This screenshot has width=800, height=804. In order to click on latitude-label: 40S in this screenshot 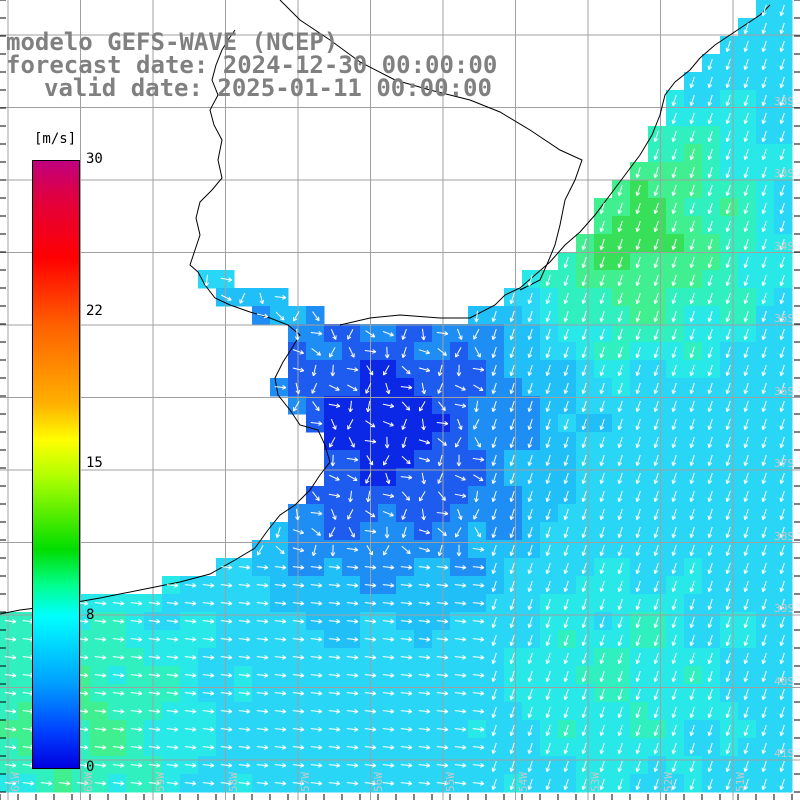, I will do `click(784, 681)`.